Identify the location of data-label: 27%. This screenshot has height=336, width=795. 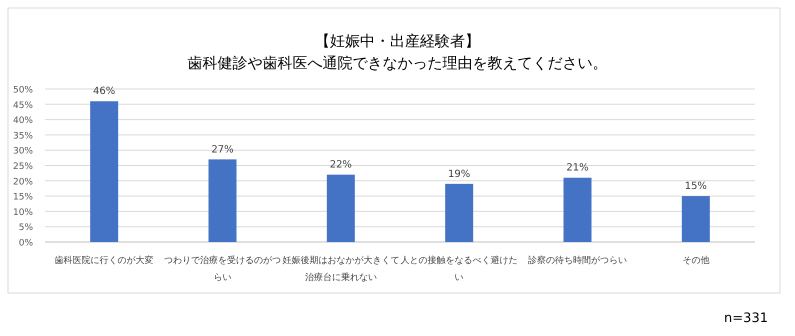
(222, 150).